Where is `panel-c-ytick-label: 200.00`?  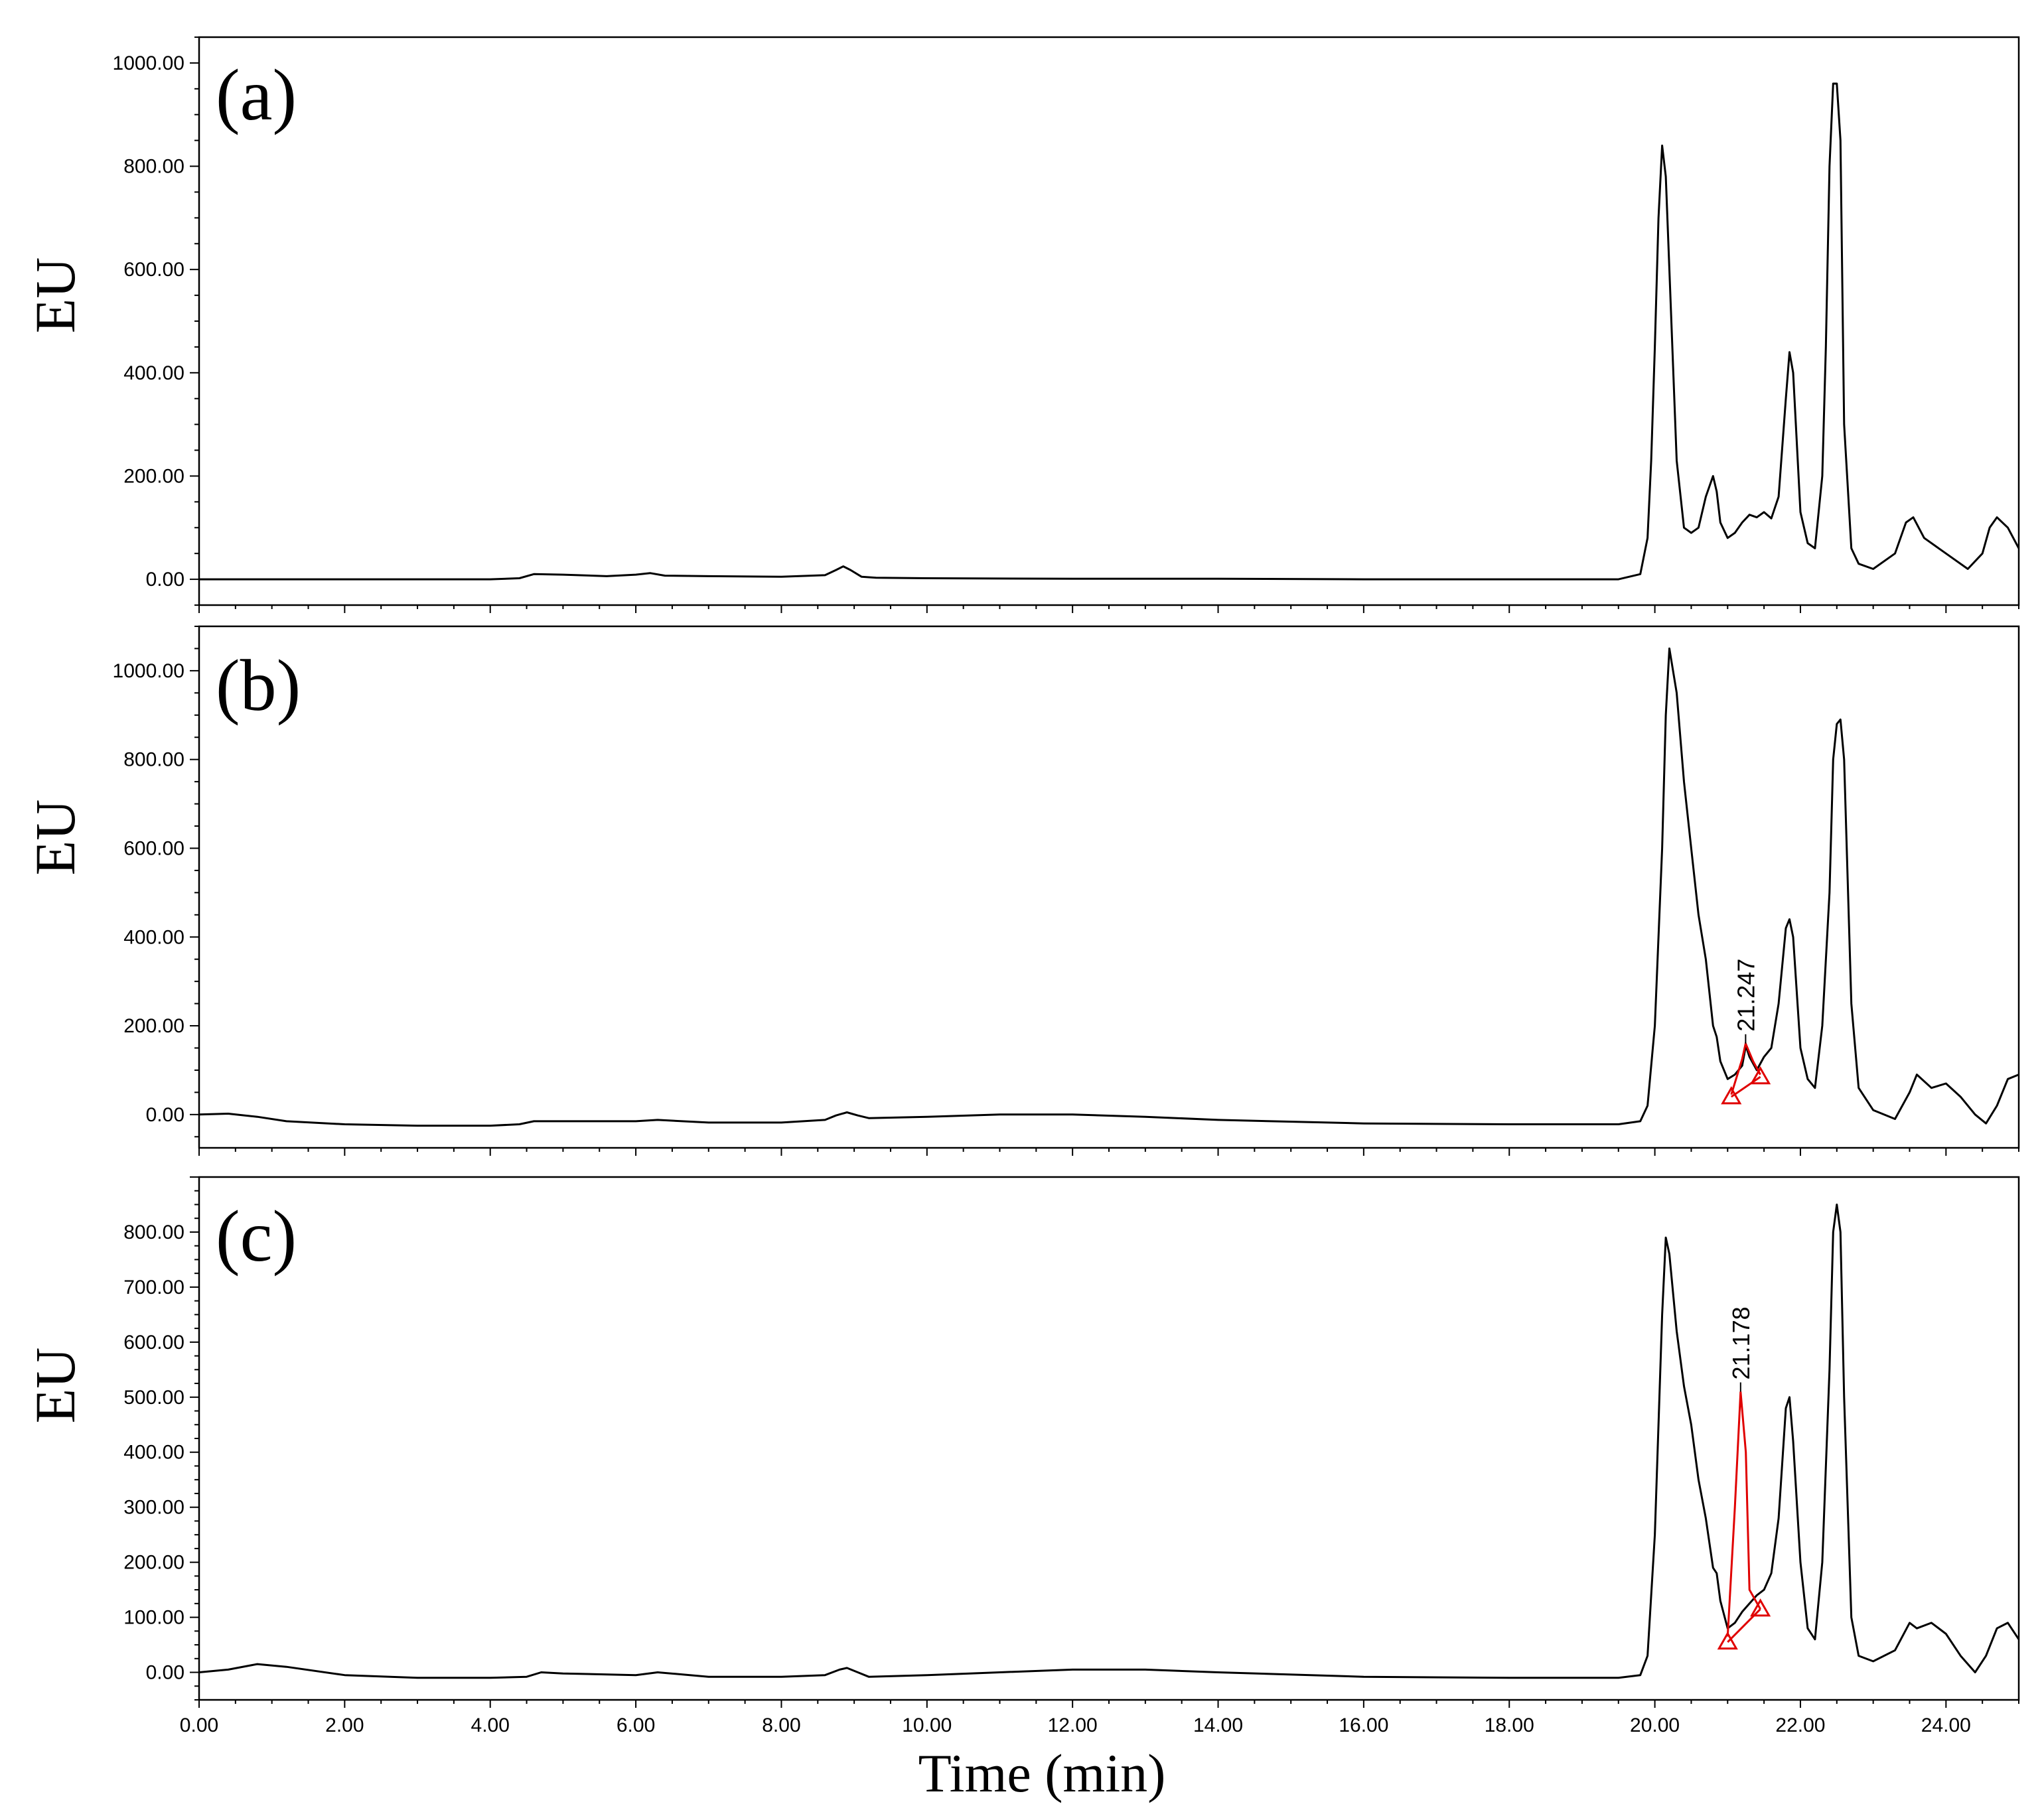 panel-c-ytick-label: 200.00 is located at coordinates (153, 1563).